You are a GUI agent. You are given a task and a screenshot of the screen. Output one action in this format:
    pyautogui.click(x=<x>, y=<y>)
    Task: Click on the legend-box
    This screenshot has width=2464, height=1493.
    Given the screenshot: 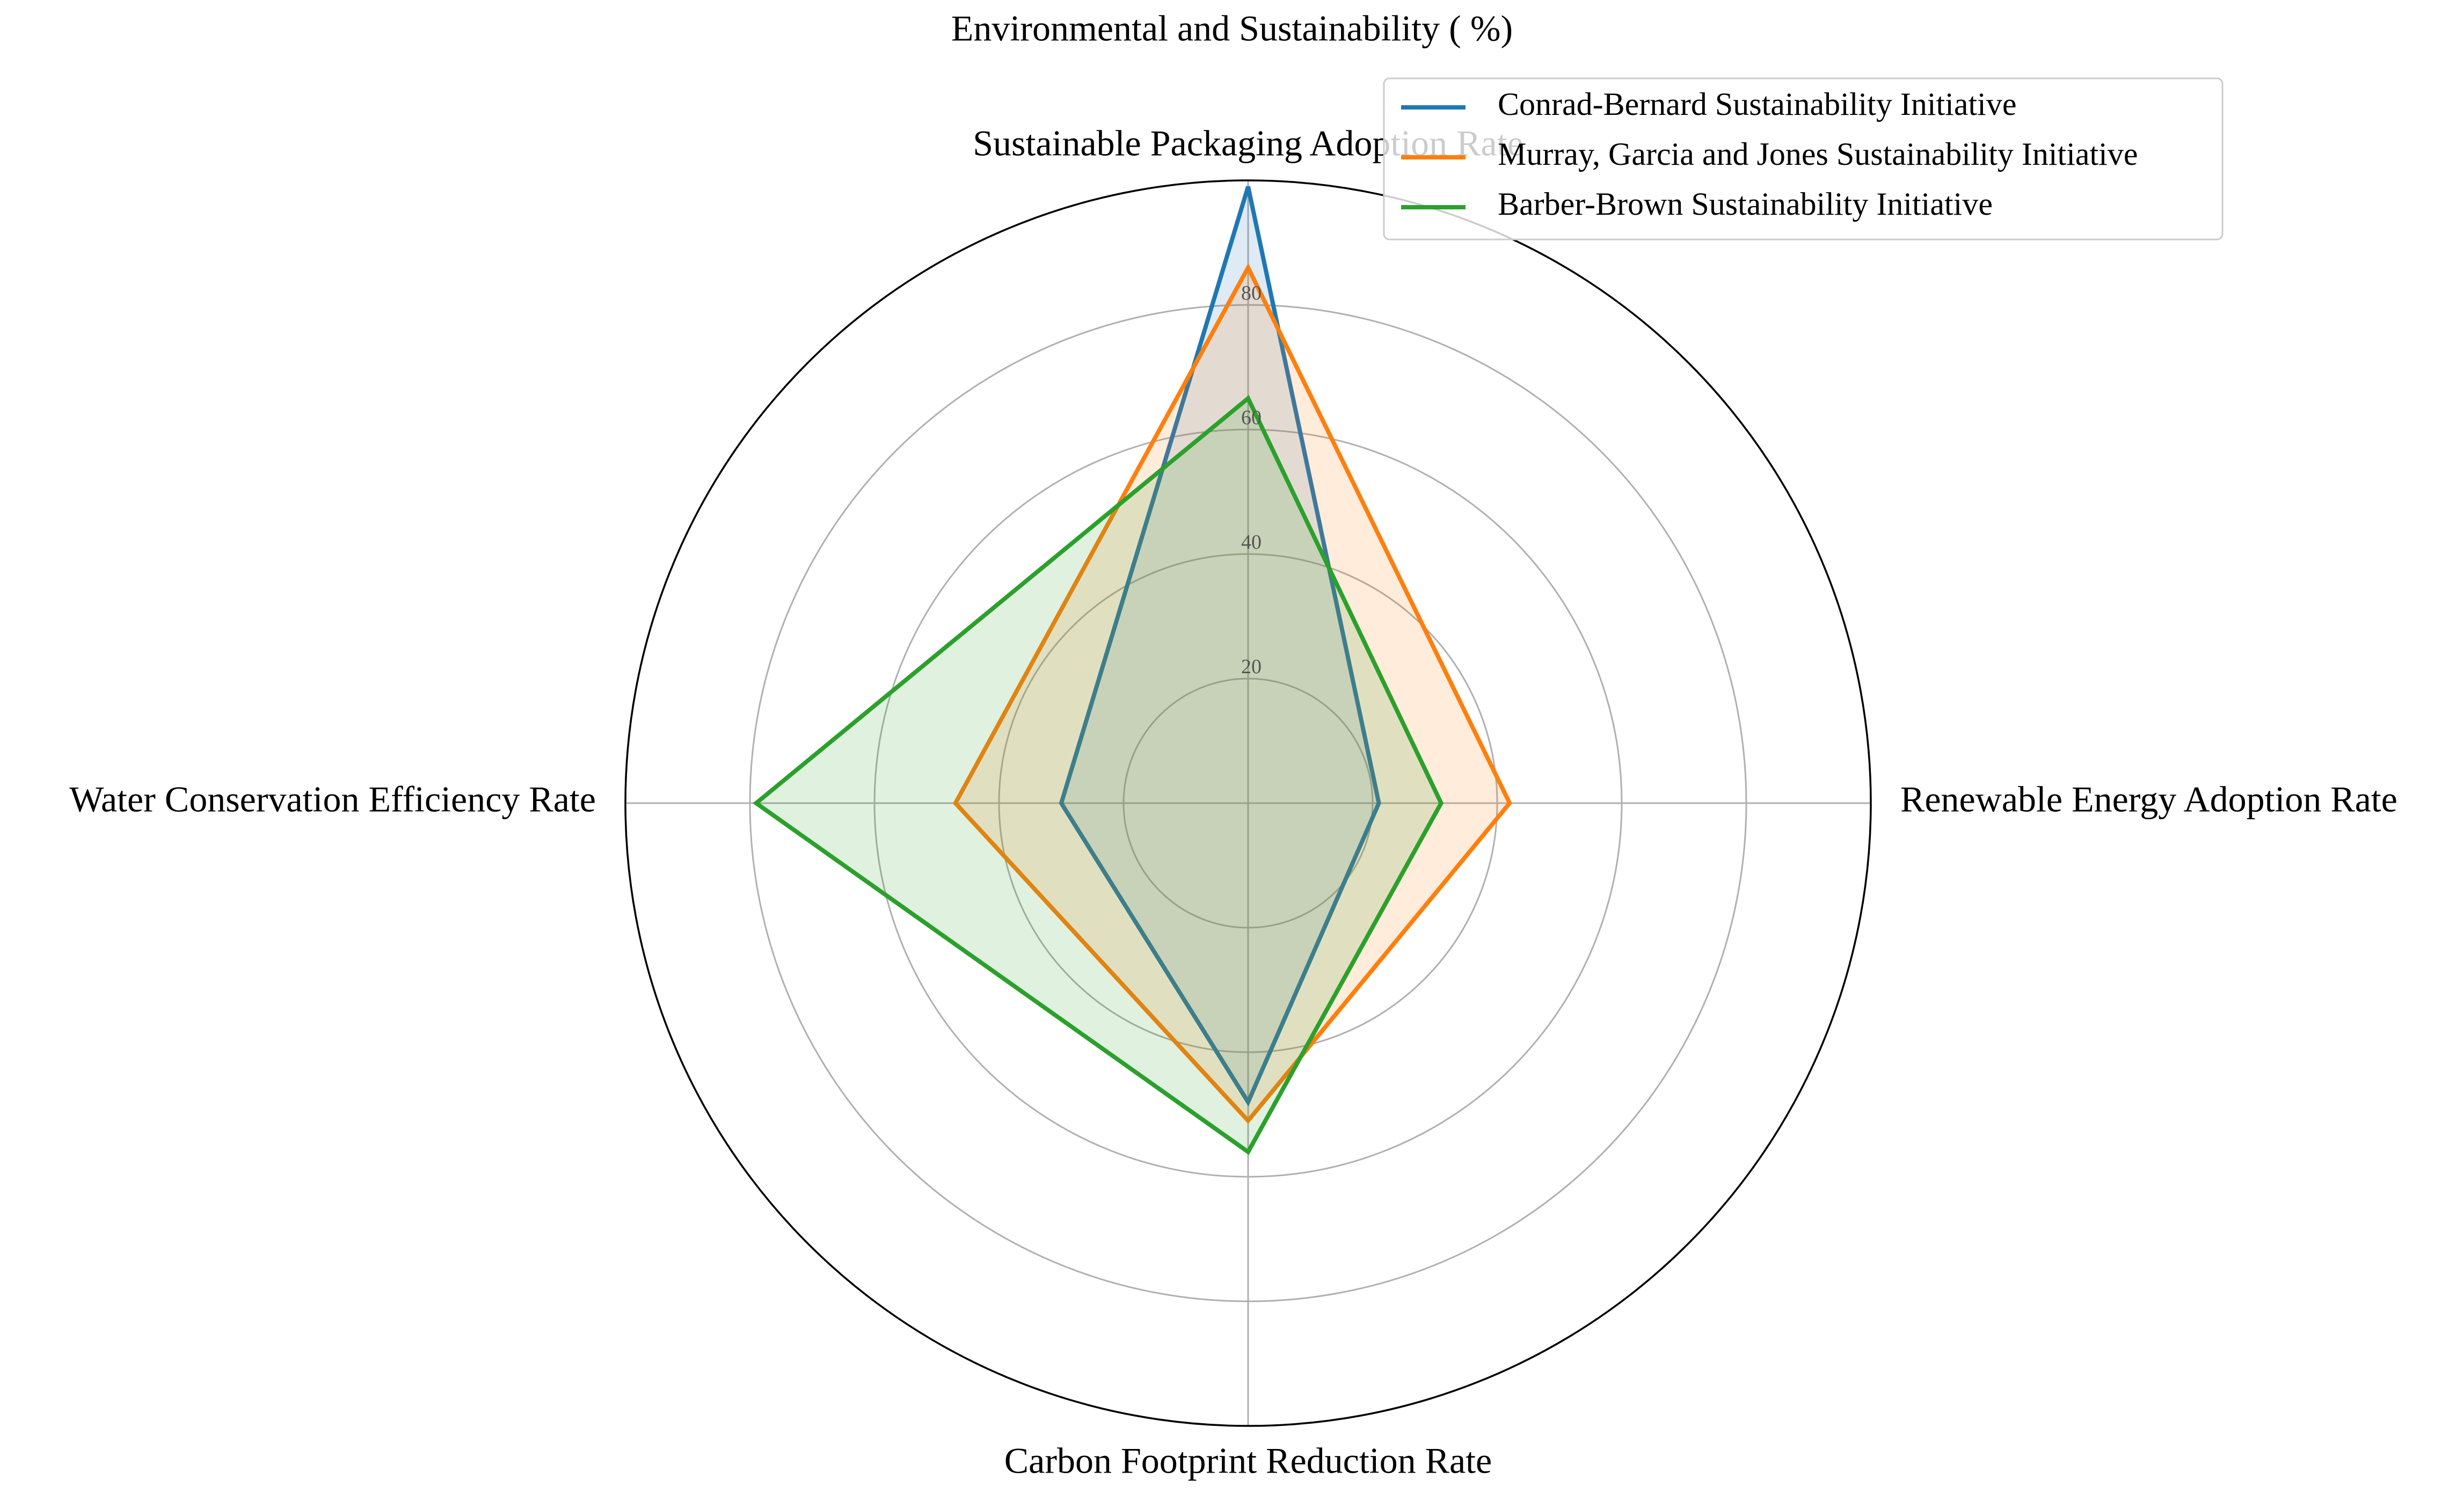 What is the action you would take?
    pyautogui.click(x=1804, y=159)
    